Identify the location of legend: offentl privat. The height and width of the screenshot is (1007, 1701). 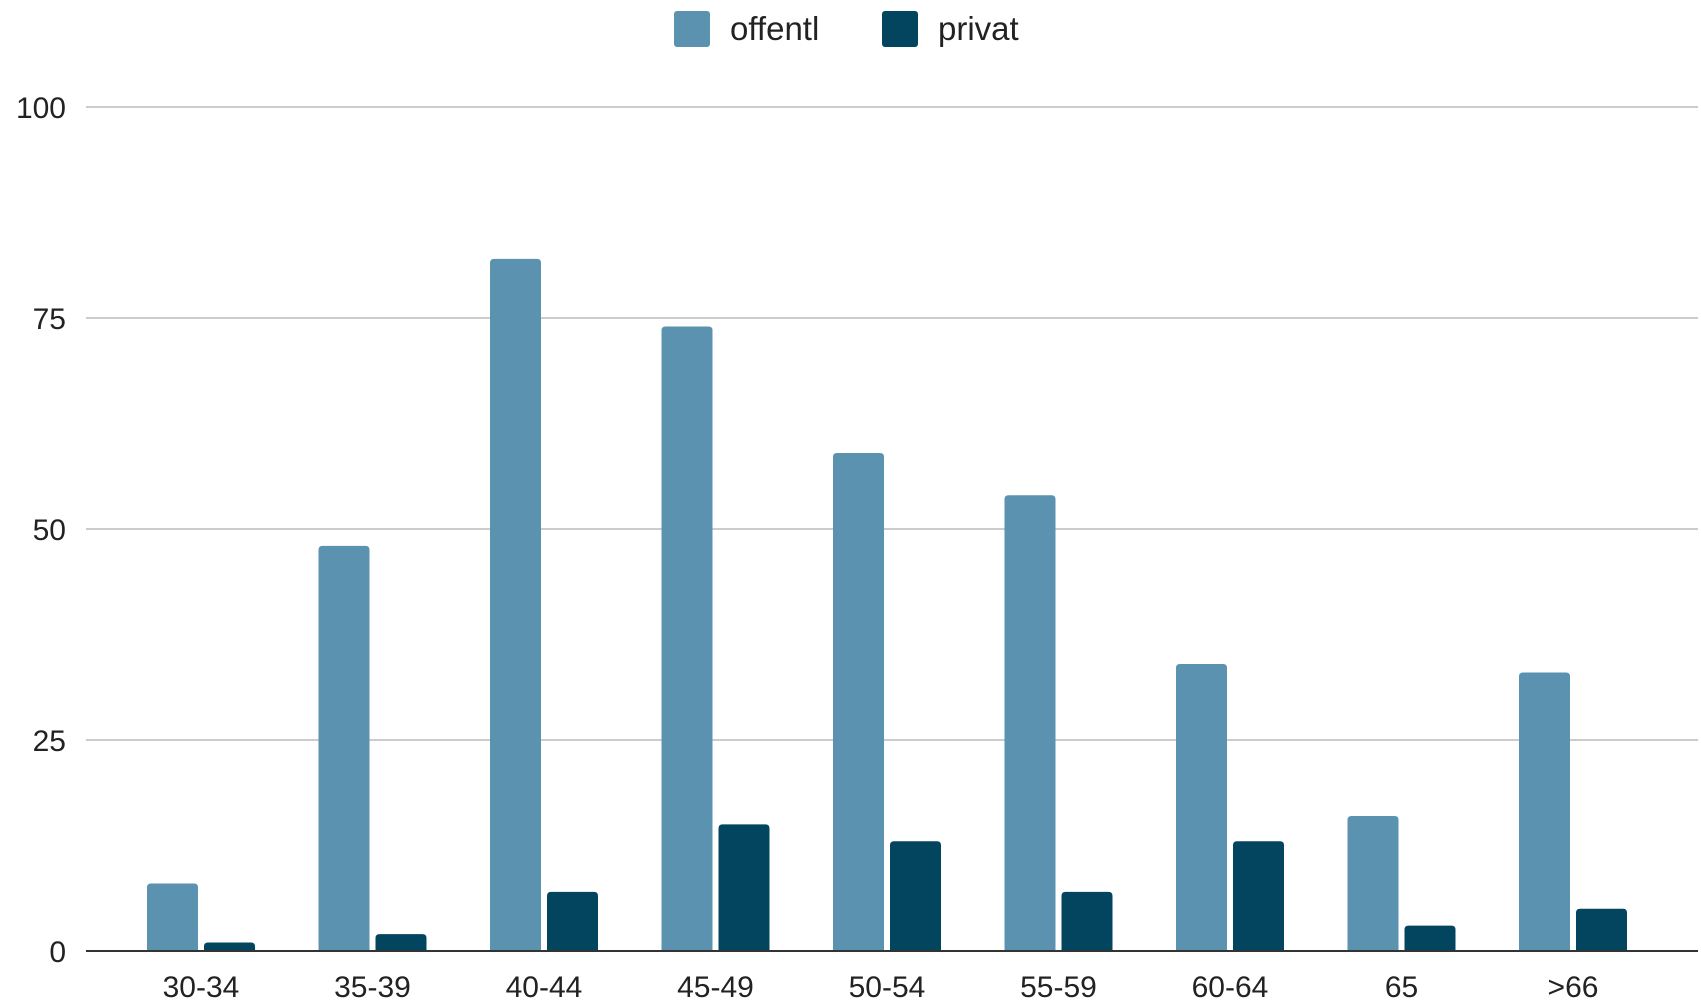
(846, 28).